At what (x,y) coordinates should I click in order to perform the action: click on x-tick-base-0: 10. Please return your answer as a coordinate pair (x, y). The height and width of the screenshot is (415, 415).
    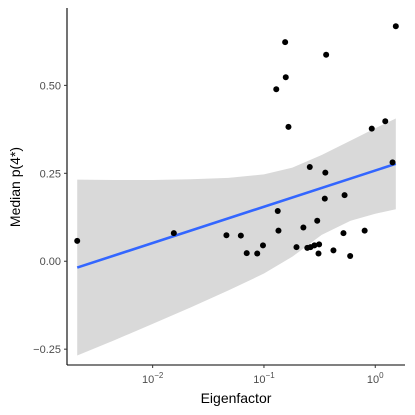
    Looking at the image, I should click on (148, 380).